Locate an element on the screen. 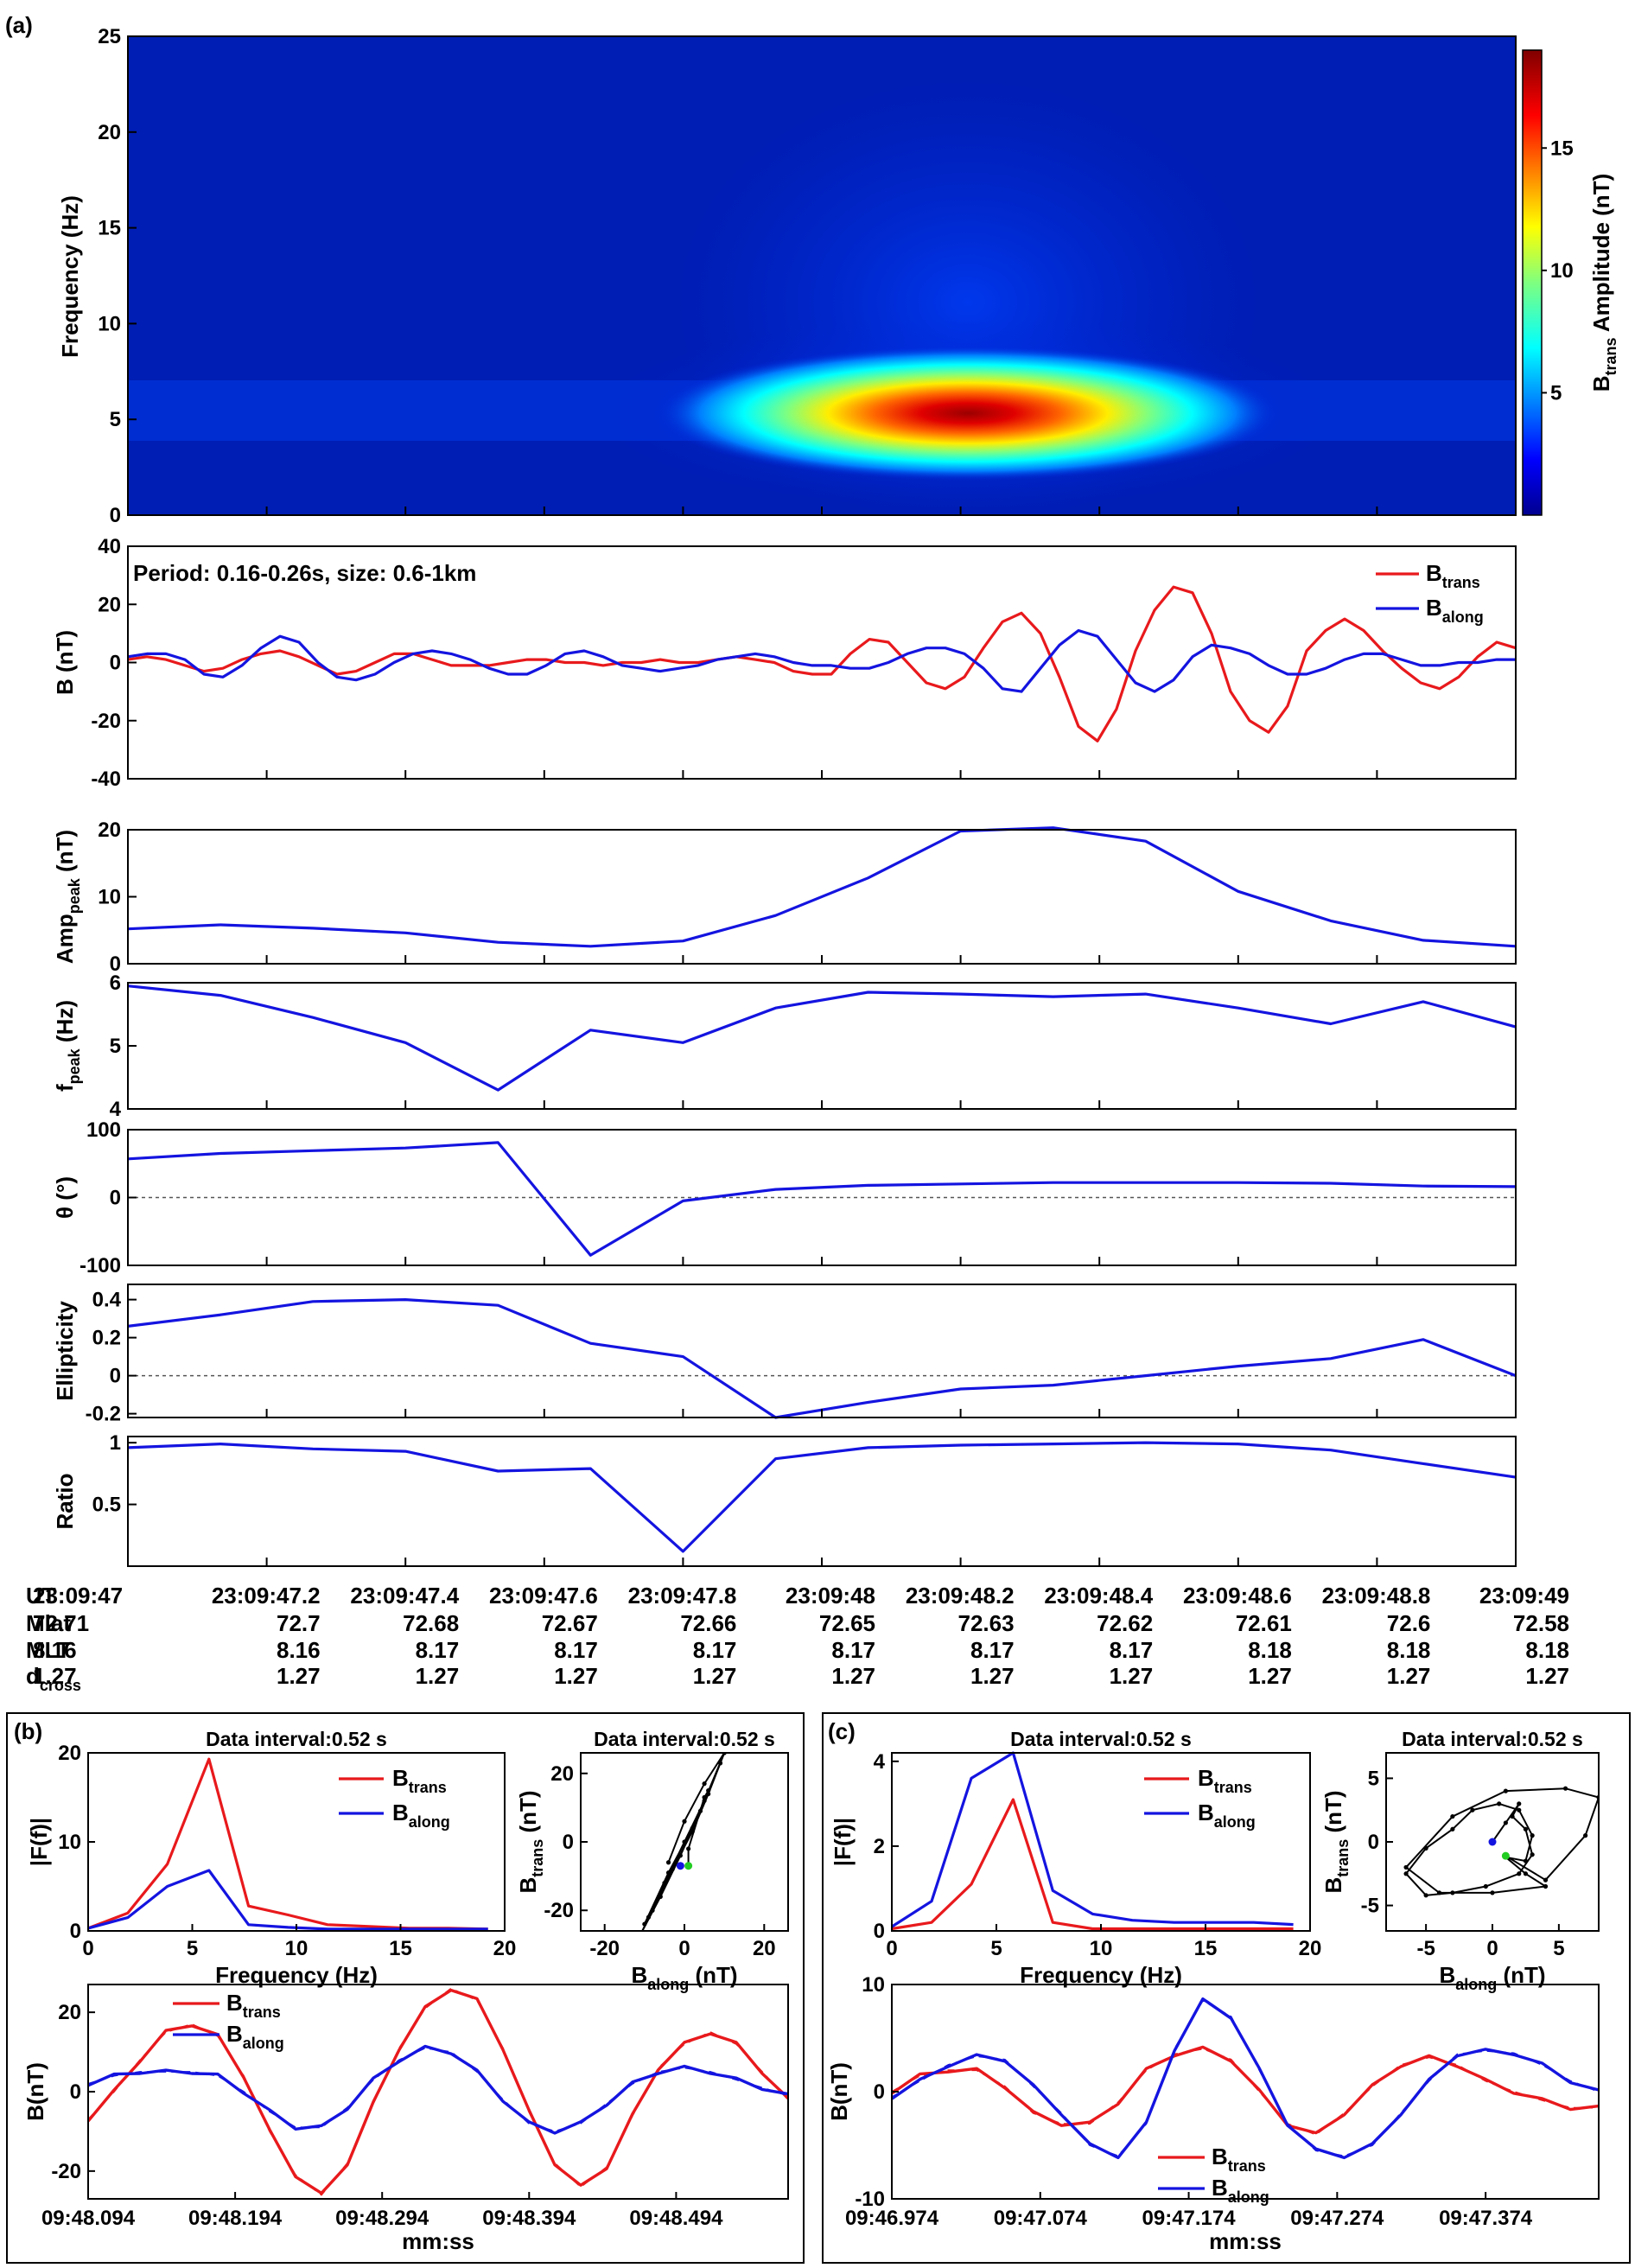  ratio-ytick-label: 0.5 is located at coordinates (106, 1505).